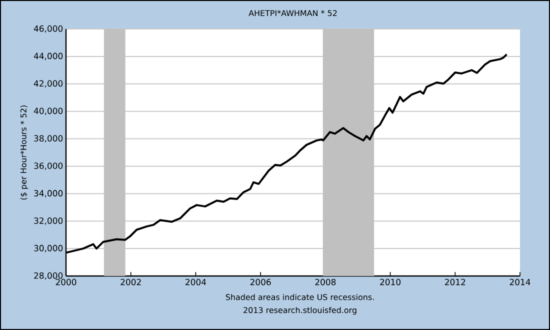 The height and width of the screenshot is (330, 550). Describe the element at coordinates (48, 29) in the screenshot. I see `y-tick-label: 46,000` at that location.